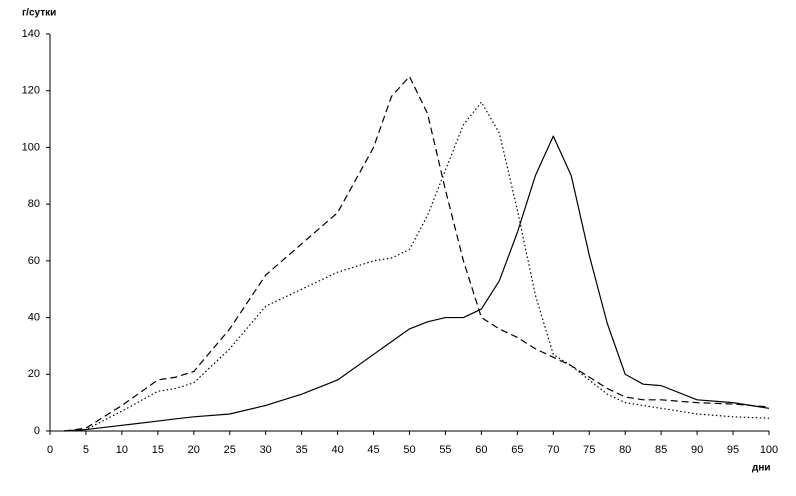 The height and width of the screenshot is (496, 796). Describe the element at coordinates (761, 468) in the screenshot. I see `x-axis-label: дни` at that location.